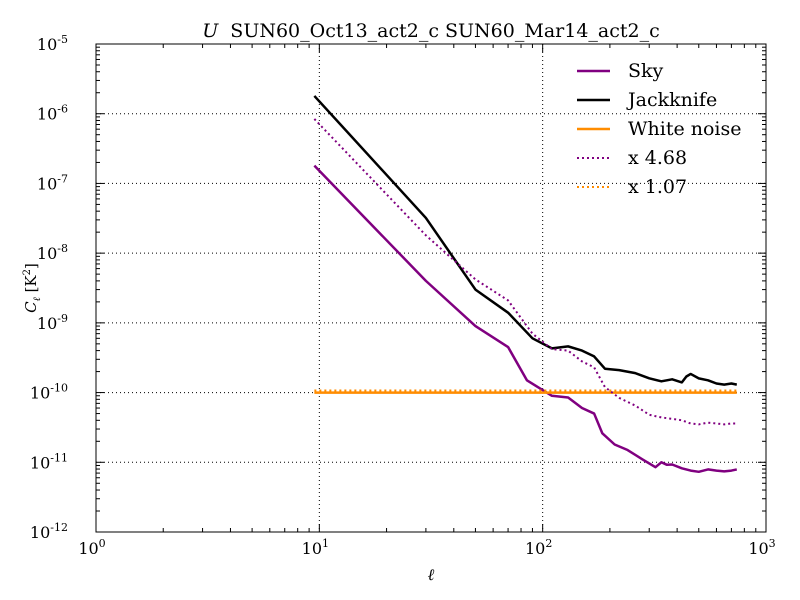 The height and width of the screenshot is (600, 800). Describe the element at coordinates (761, 547) in the screenshot. I see `x-tick-label: 10³` at that location.